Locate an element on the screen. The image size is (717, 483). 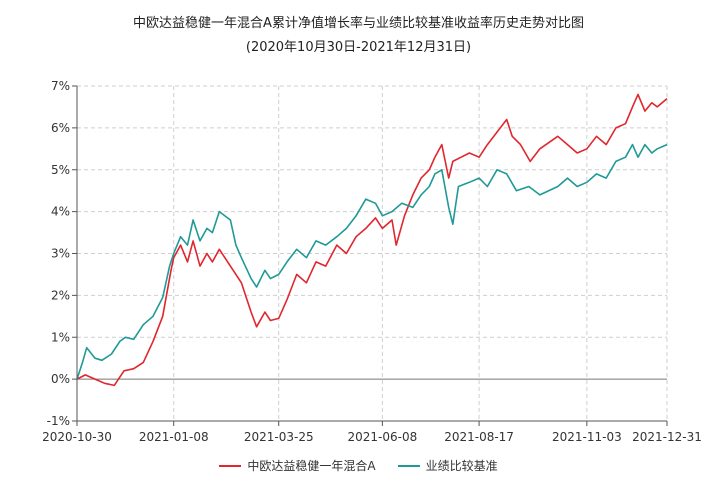
y-tick-label: 6% is located at coordinates (60, 128).